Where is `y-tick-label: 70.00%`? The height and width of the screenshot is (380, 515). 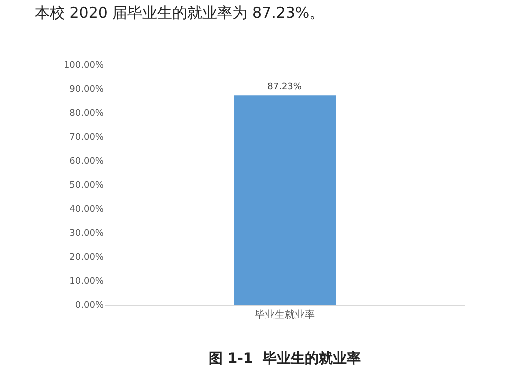
y-tick-label: 70.00% is located at coordinates (87, 138).